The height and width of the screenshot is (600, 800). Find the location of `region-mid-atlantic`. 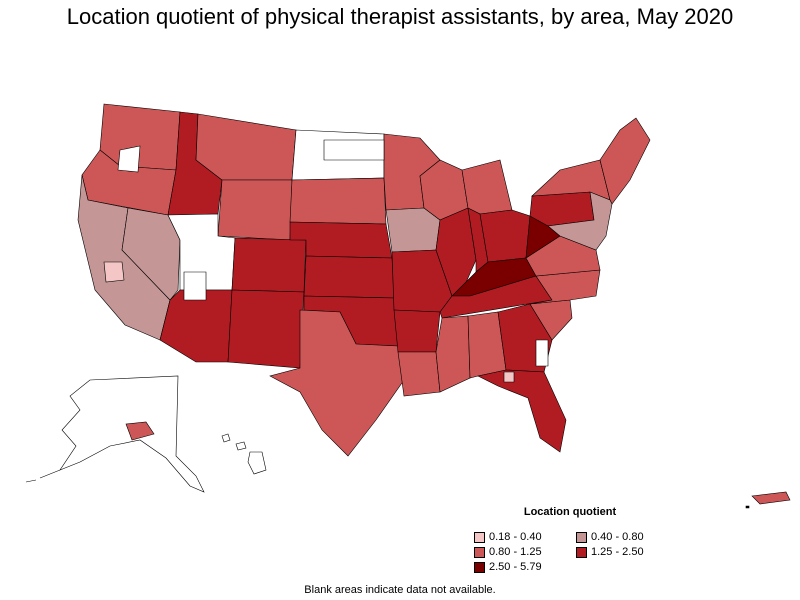

region-mid-atlantic is located at coordinates (580, 221).